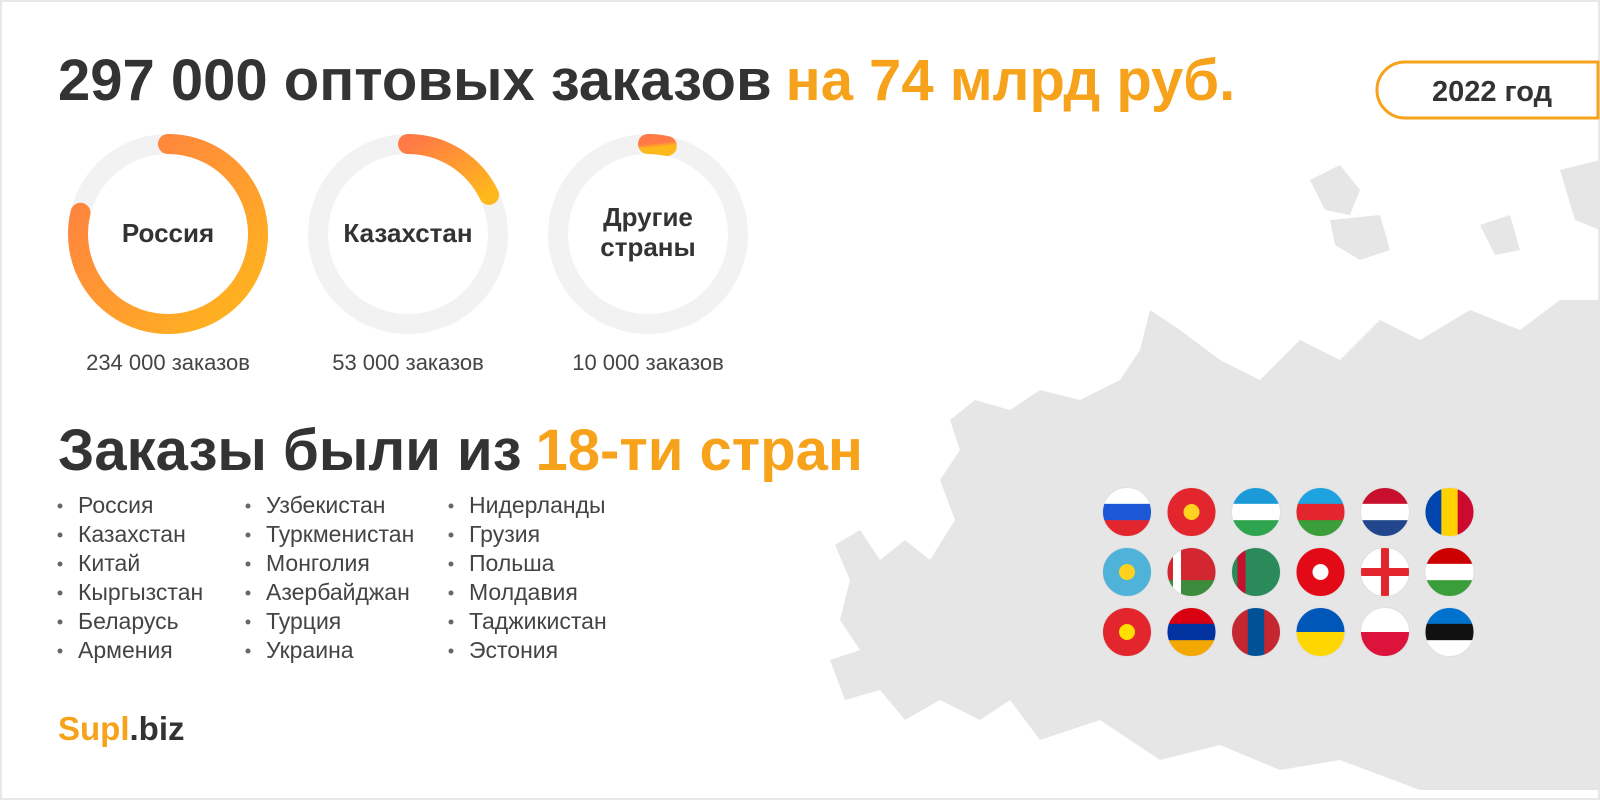 The width and height of the screenshot is (1600, 800). Describe the element at coordinates (125, 650) in the screenshot. I see `country-name: Армения` at that location.